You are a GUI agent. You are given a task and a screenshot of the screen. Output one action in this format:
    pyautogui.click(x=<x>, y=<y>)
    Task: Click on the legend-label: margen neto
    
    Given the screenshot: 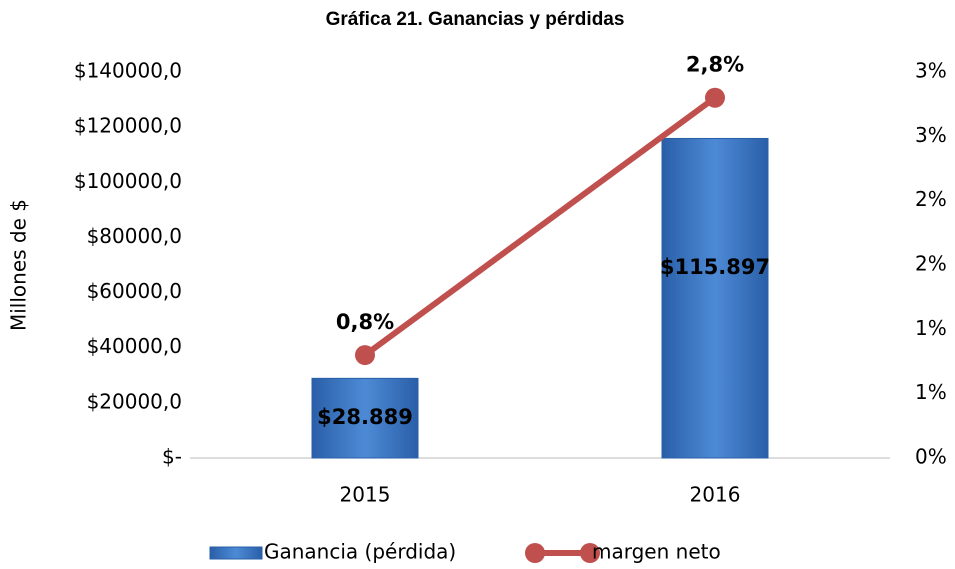 What is the action you would take?
    pyautogui.click(x=656, y=552)
    